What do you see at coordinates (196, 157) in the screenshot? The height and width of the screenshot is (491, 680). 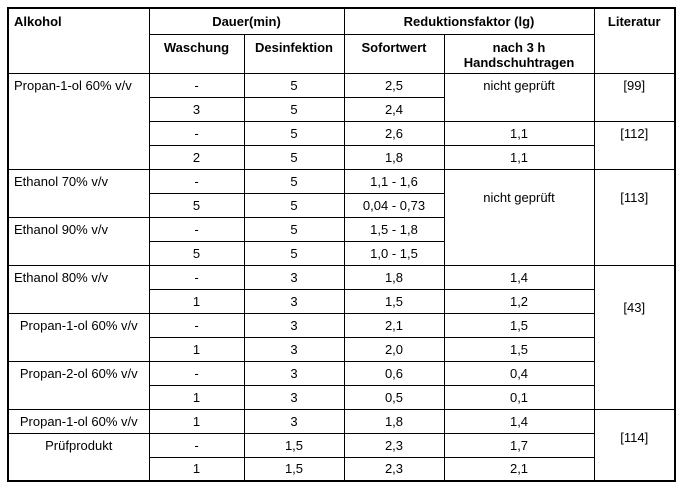 I see `cell-waschung: 2` at bounding box center [196, 157].